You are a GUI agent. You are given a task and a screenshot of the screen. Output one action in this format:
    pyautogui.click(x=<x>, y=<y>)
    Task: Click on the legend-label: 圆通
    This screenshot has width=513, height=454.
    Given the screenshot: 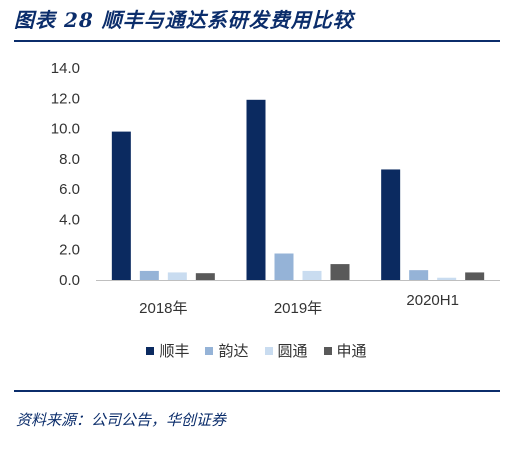 What is the action you would take?
    pyautogui.click(x=292, y=351)
    